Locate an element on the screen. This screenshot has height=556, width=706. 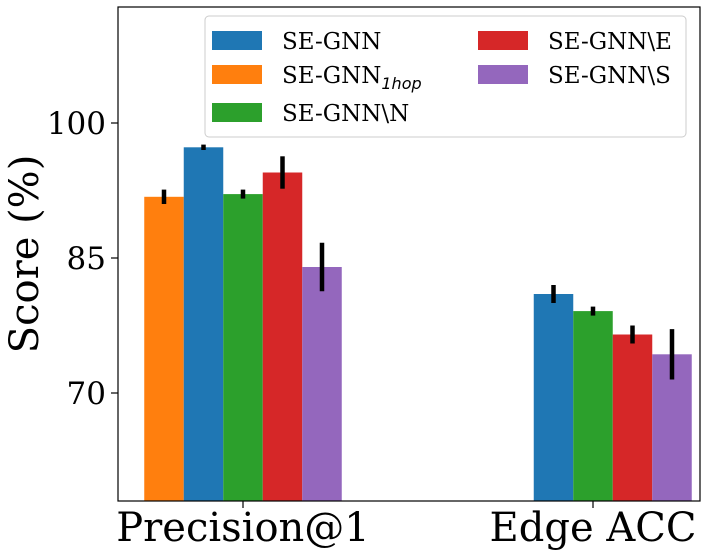
y-axis: 70 85 100 is located at coordinates (82, 259).